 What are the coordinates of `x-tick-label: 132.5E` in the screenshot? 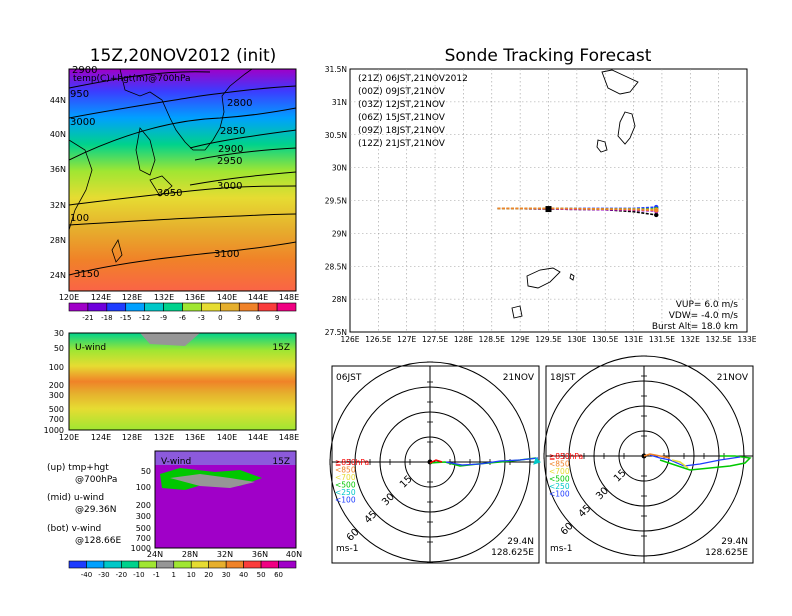 It's located at (719, 339).